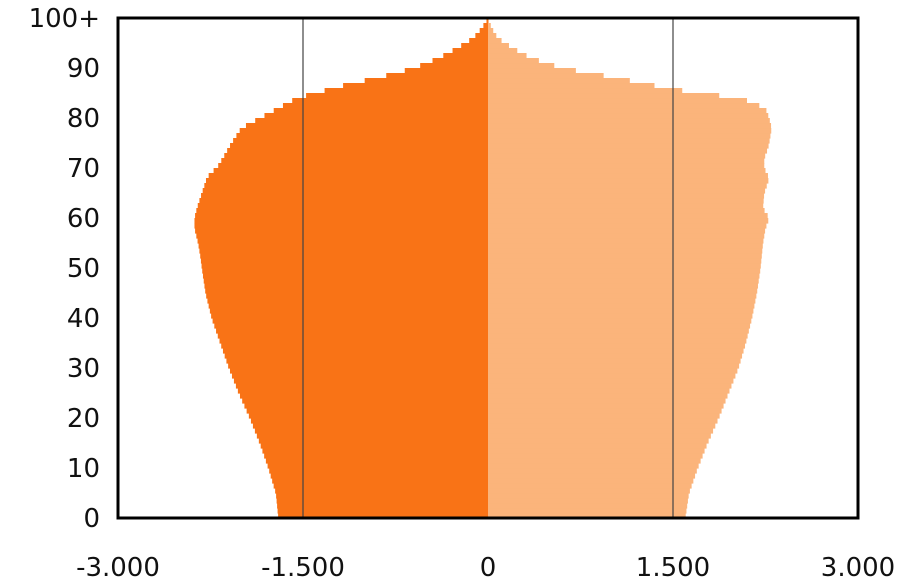 The height and width of the screenshot is (583, 921). I want to click on x-tick-label: 1.500, so click(673, 568).